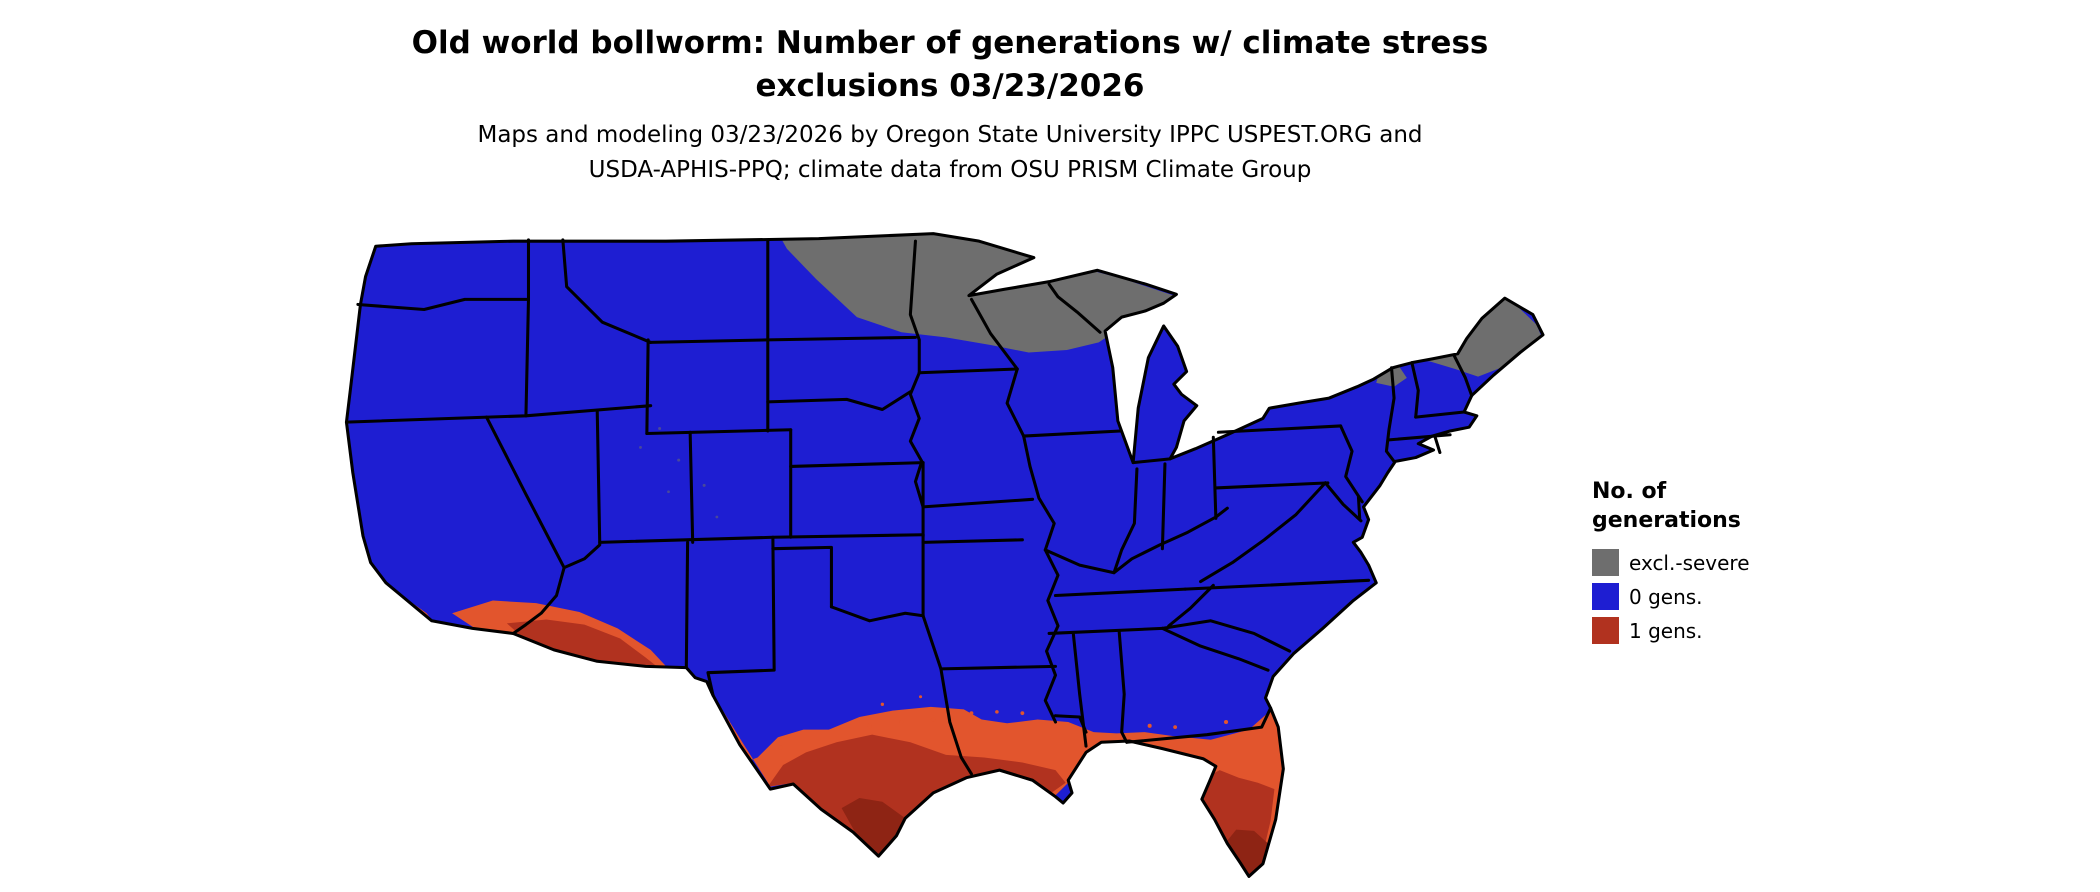 This screenshot has height=892, width=2100. What do you see at coordinates (1666, 520) in the screenshot?
I see `legend-title-line2: generations` at bounding box center [1666, 520].